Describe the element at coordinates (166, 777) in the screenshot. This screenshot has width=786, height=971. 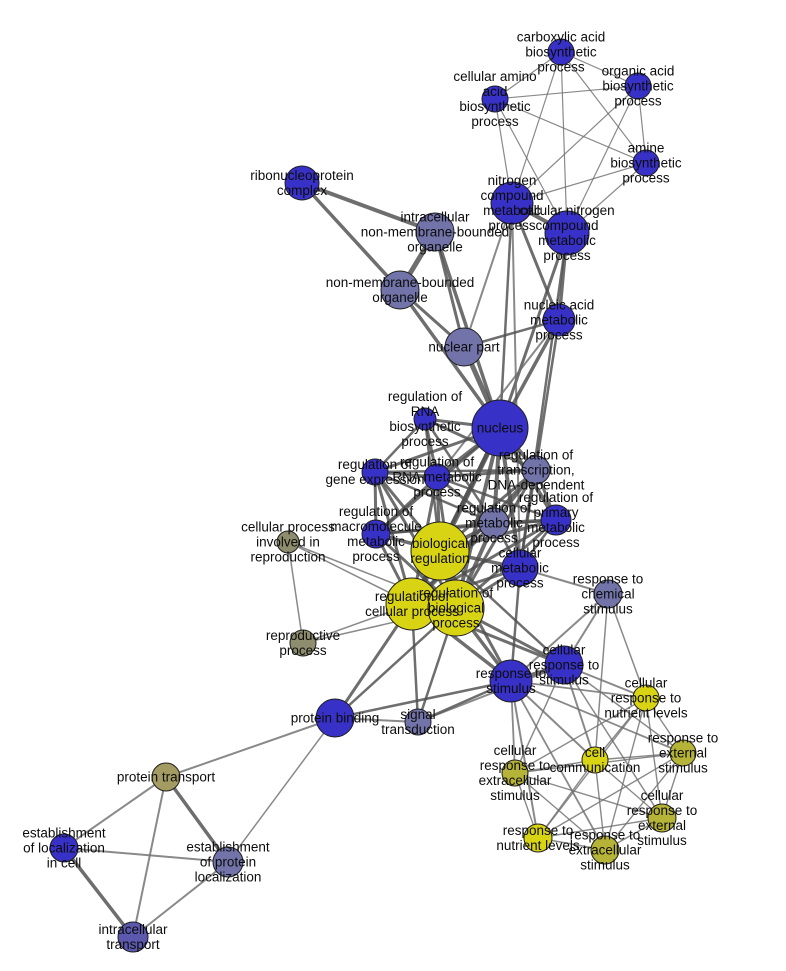
I see `node-ptr` at that location.